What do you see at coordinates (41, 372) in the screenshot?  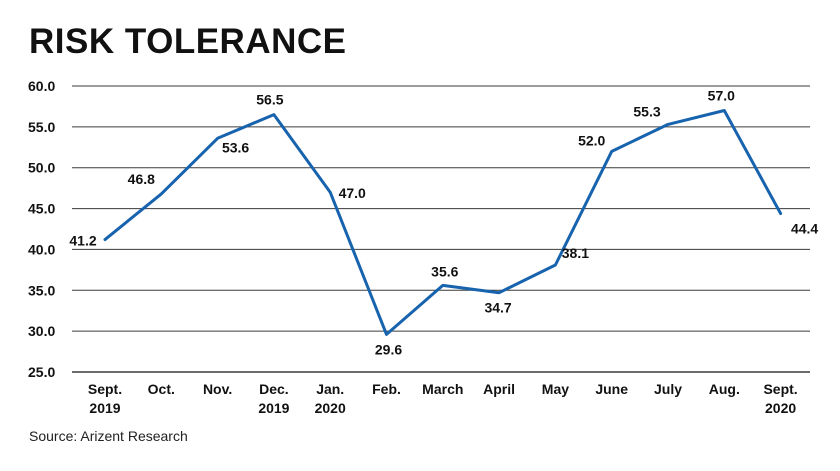 I see `y-tick-label: 25.0` at bounding box center [41, 372].